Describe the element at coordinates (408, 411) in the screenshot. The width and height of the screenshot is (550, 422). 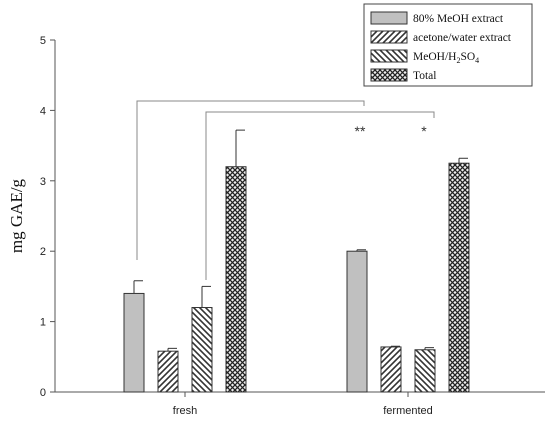
I see `x-tick-label: fermented` at that location.